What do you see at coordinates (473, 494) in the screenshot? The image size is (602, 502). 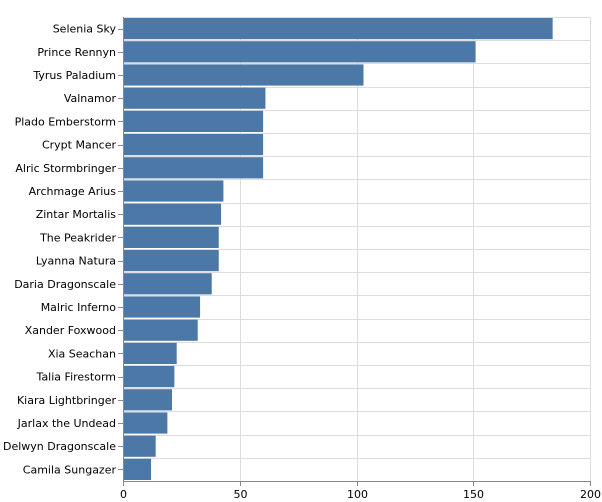 I see `x-tick-label: 150` at bounding box center [473, 494].